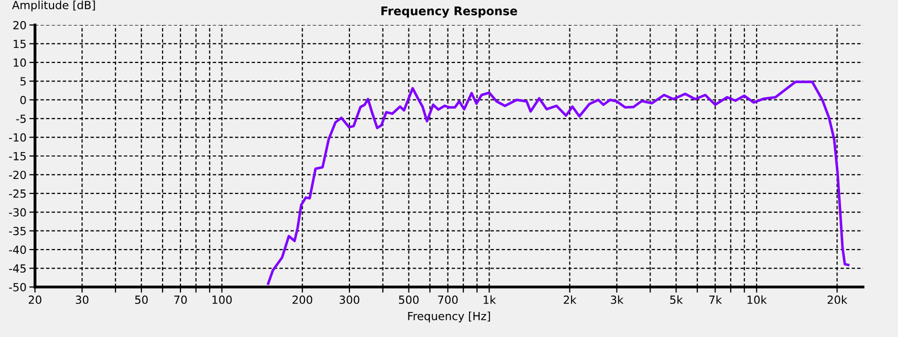  What do you see at coordinates (35, 300) in the screenshot?
I see `x-tick-label: 20` at bounding box center [35, 300].